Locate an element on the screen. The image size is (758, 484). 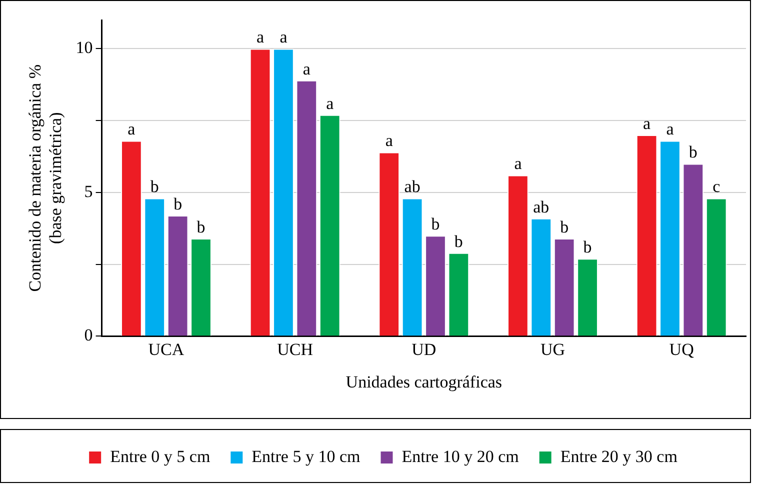
legend-label: Entre 0 y 5 cm is located at coordinates (160, 456).